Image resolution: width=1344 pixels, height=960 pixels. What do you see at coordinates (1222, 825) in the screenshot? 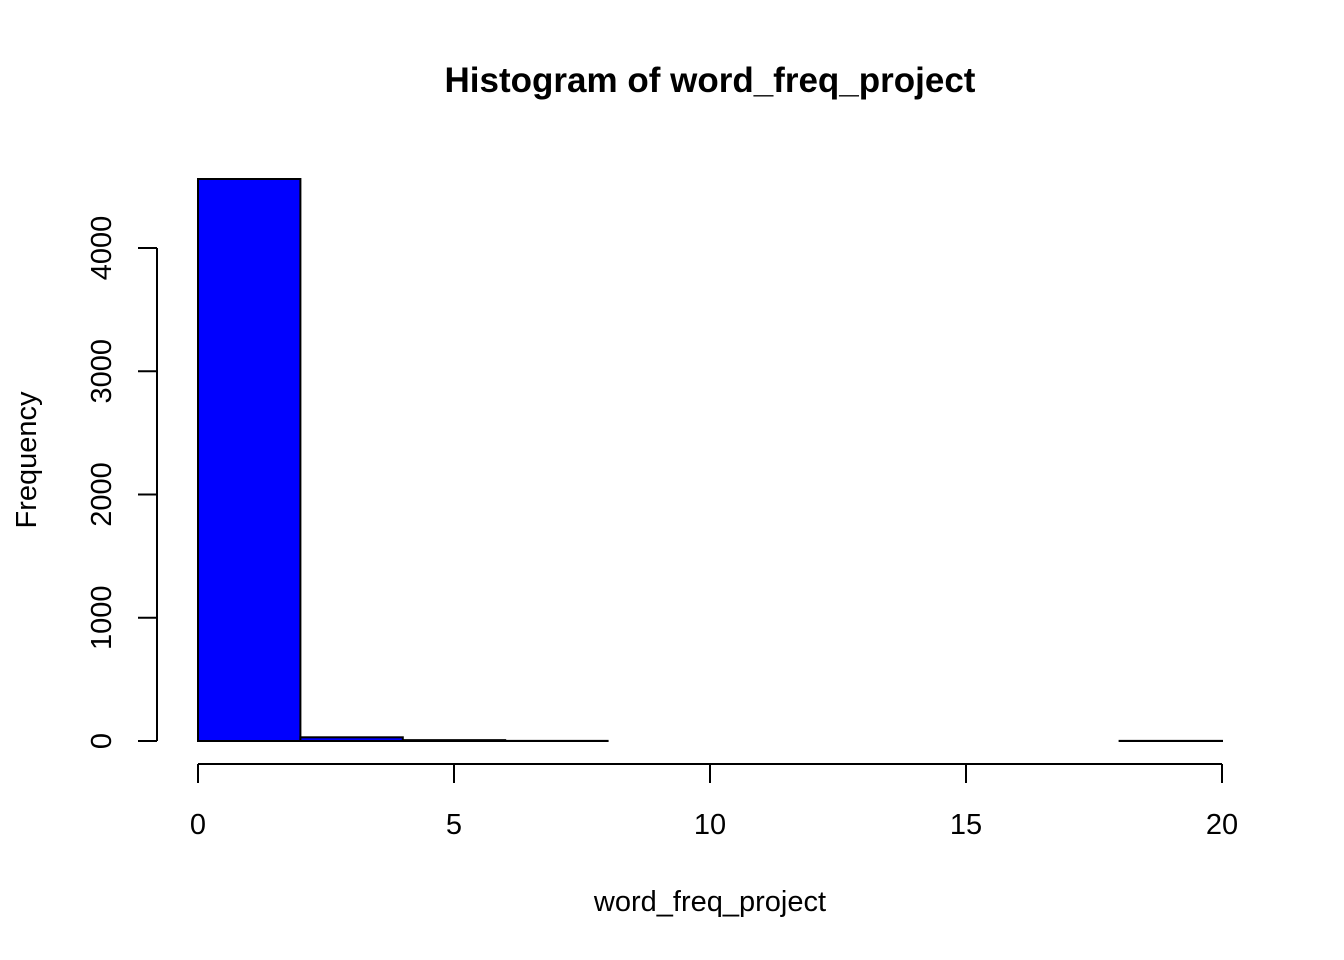
I see `x-tick-label: 20` at bounding box center [1222, 825].